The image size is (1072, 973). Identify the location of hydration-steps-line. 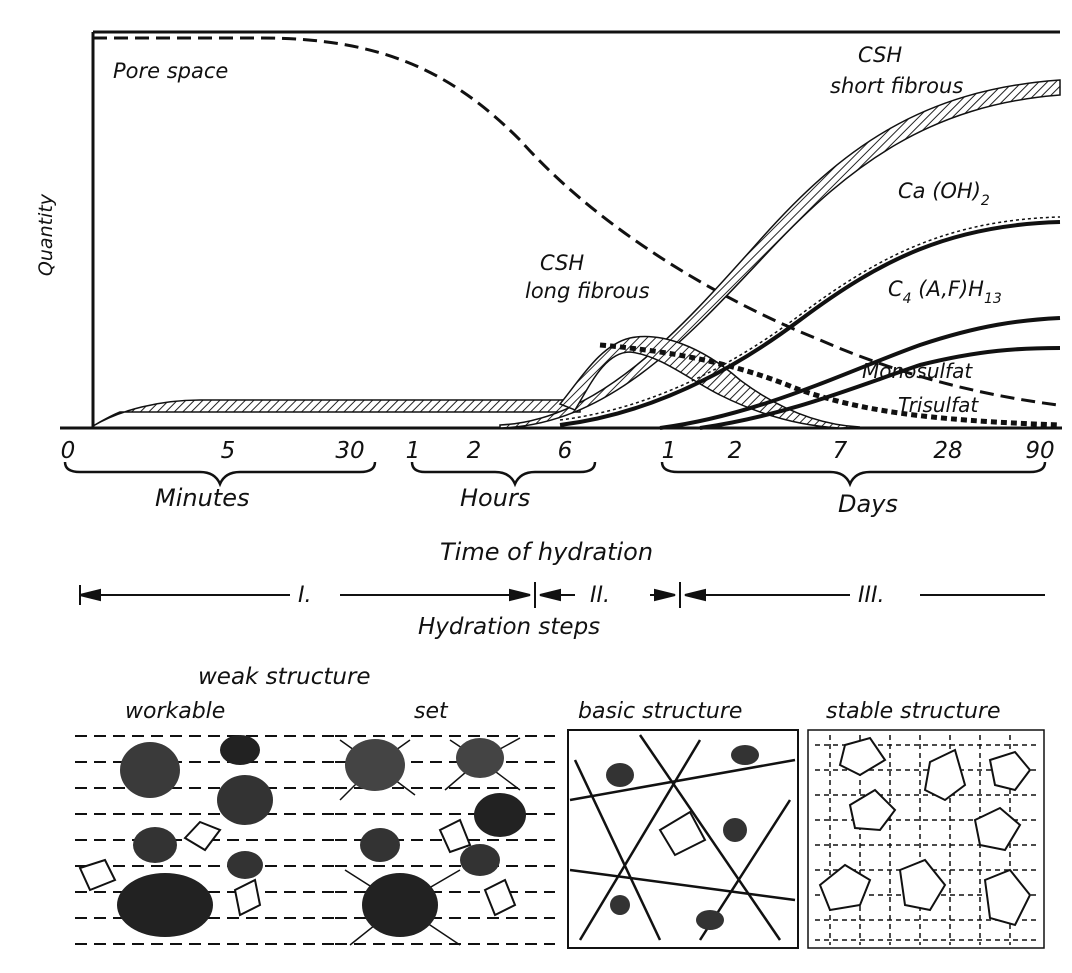
(562, 595).